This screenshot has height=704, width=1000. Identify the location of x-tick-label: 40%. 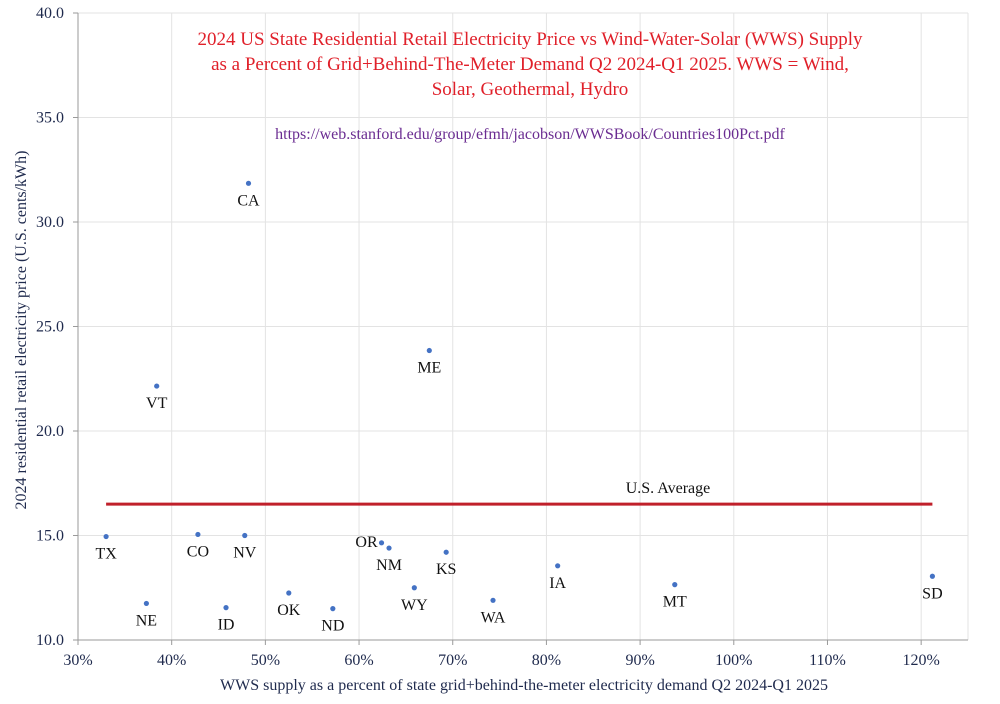
(171, 660).